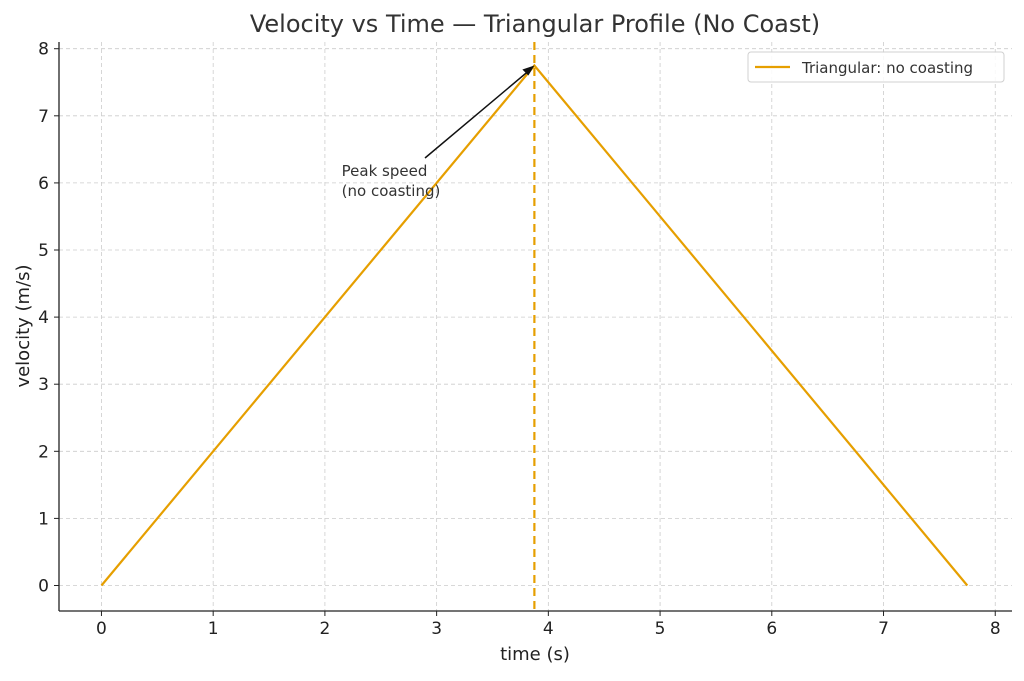  What do you see at coordinates (43, 184) in the screenshot?
I see `y-tick-label: 6` at bounding box center [43, 184].